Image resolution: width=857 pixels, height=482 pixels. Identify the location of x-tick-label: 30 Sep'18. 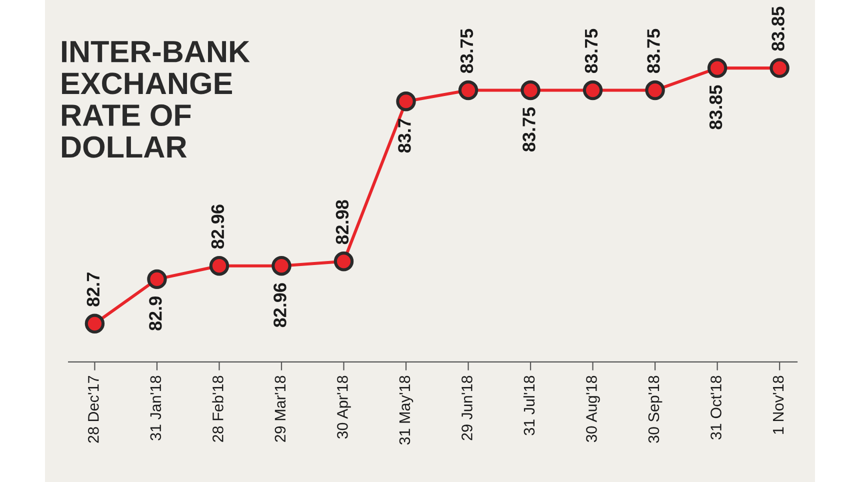
(655, 409).